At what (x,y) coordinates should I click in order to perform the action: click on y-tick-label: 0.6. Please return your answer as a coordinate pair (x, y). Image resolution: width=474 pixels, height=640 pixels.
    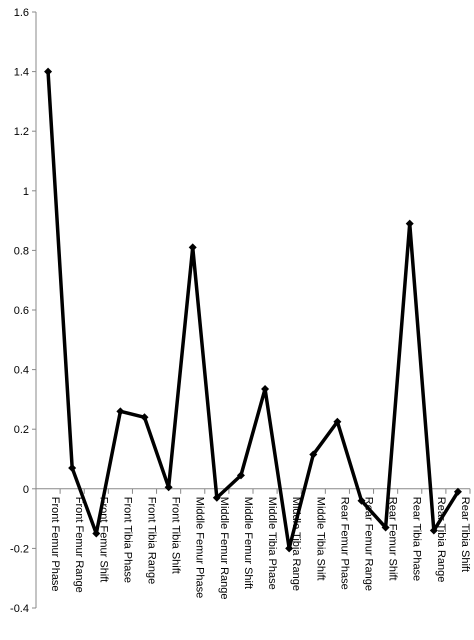
    Looking at the image, I should click on (21, 311).